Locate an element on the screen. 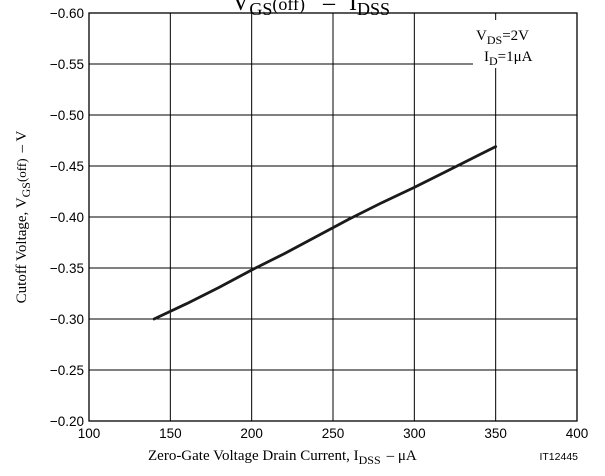 The image size is (605, 476). y-tick-label: −0.60 is located at coordinates (67, 13).